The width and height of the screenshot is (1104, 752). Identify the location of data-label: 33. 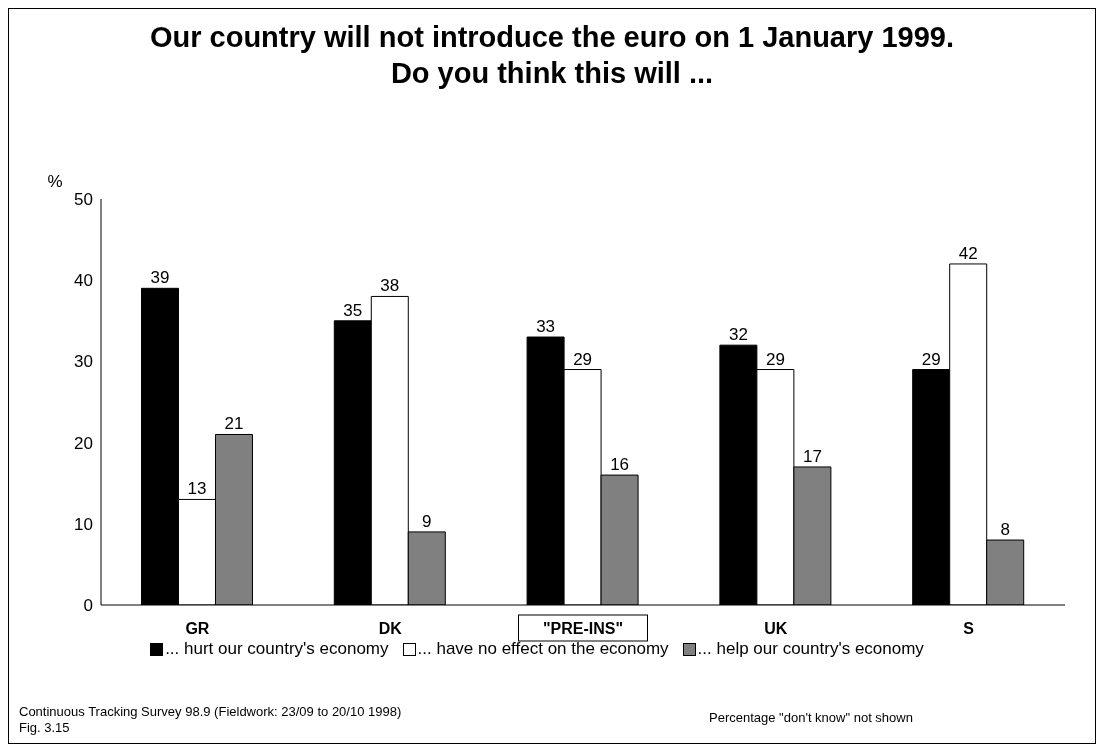
(546, 327).